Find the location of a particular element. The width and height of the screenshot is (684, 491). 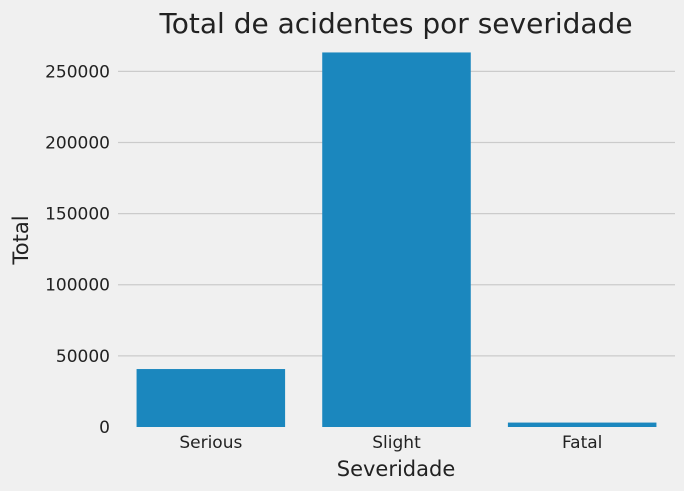

x-tick-label-fatal: Fatal is located at coordinates (582, 443).